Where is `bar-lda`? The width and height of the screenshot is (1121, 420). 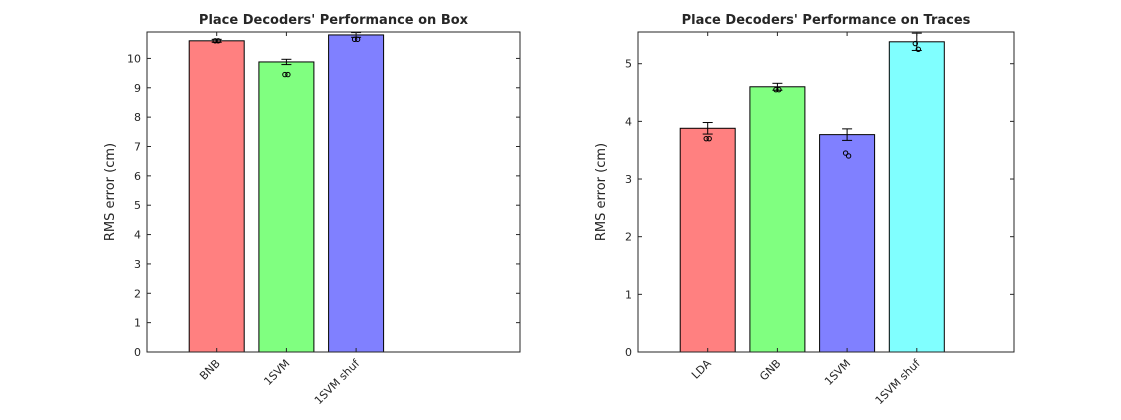 bar-lda is located at coordinates (707, 240).